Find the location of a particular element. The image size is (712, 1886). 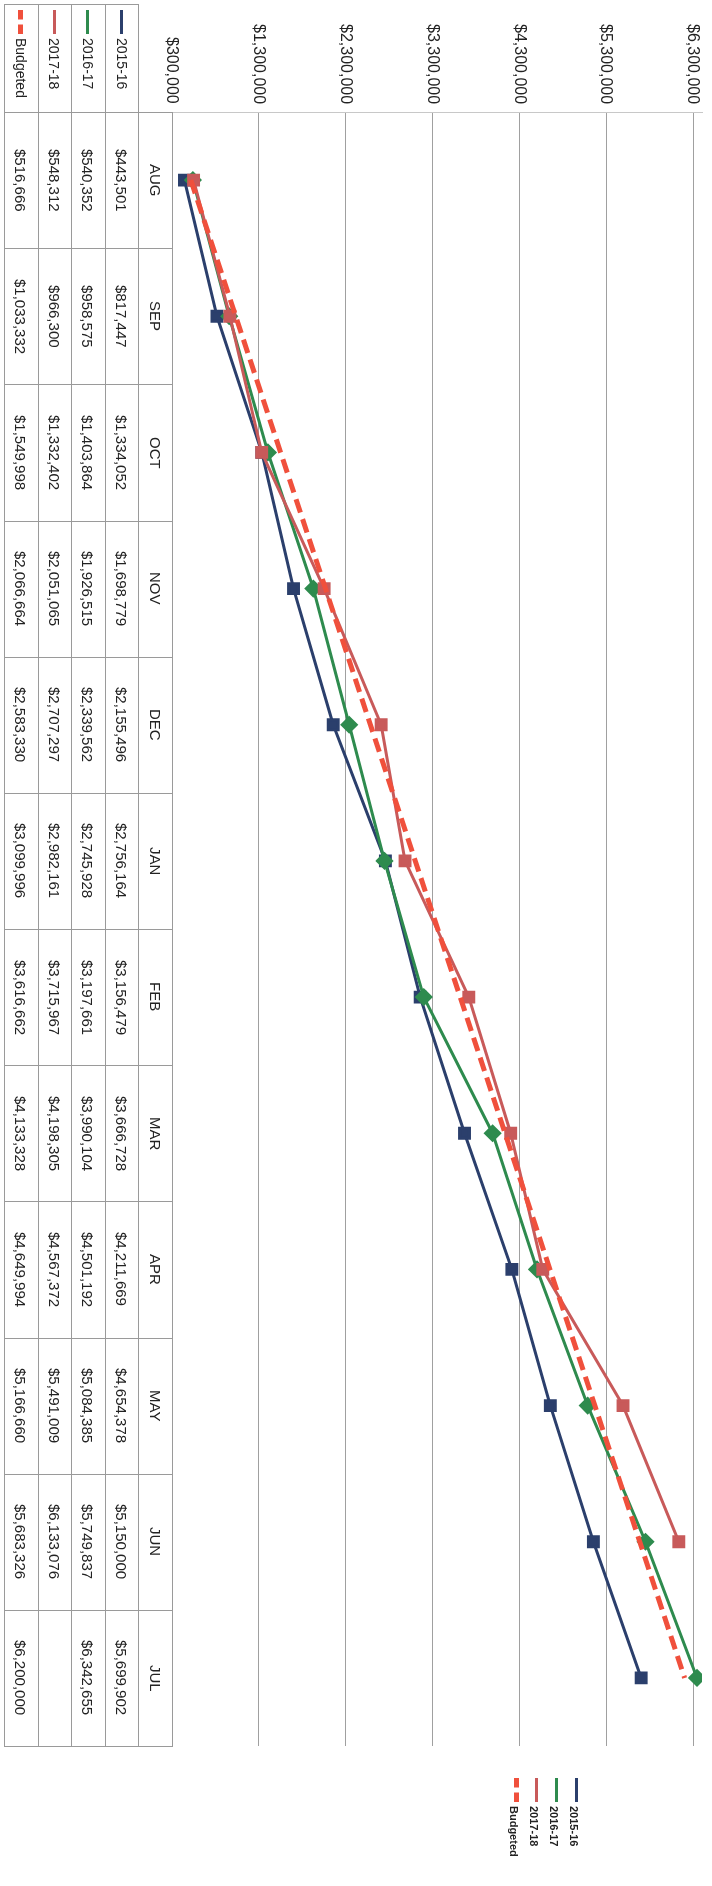

data-label: $966,300 is located at coordinates (54, 316).